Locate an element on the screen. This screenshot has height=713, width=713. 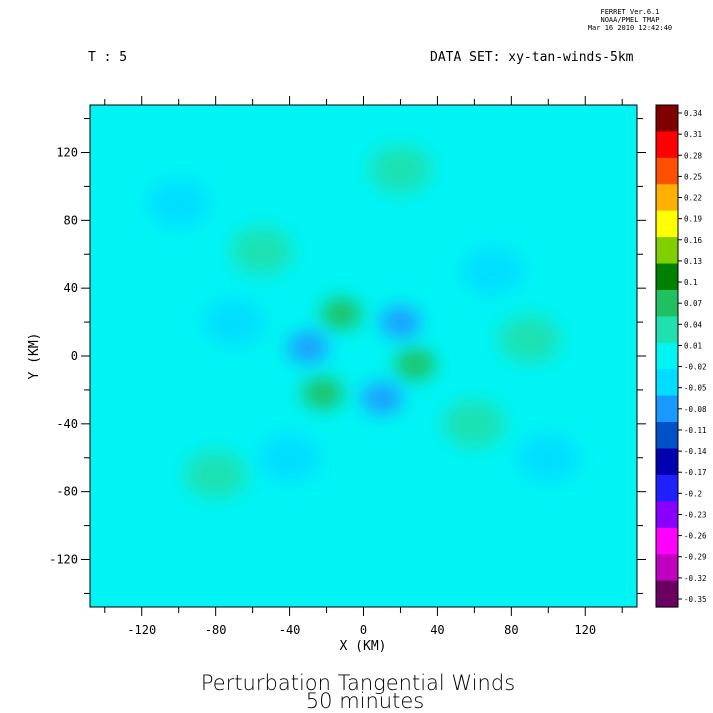
ferret-version: FERRET Ver.6.1 is located at coordinates (629, 12).